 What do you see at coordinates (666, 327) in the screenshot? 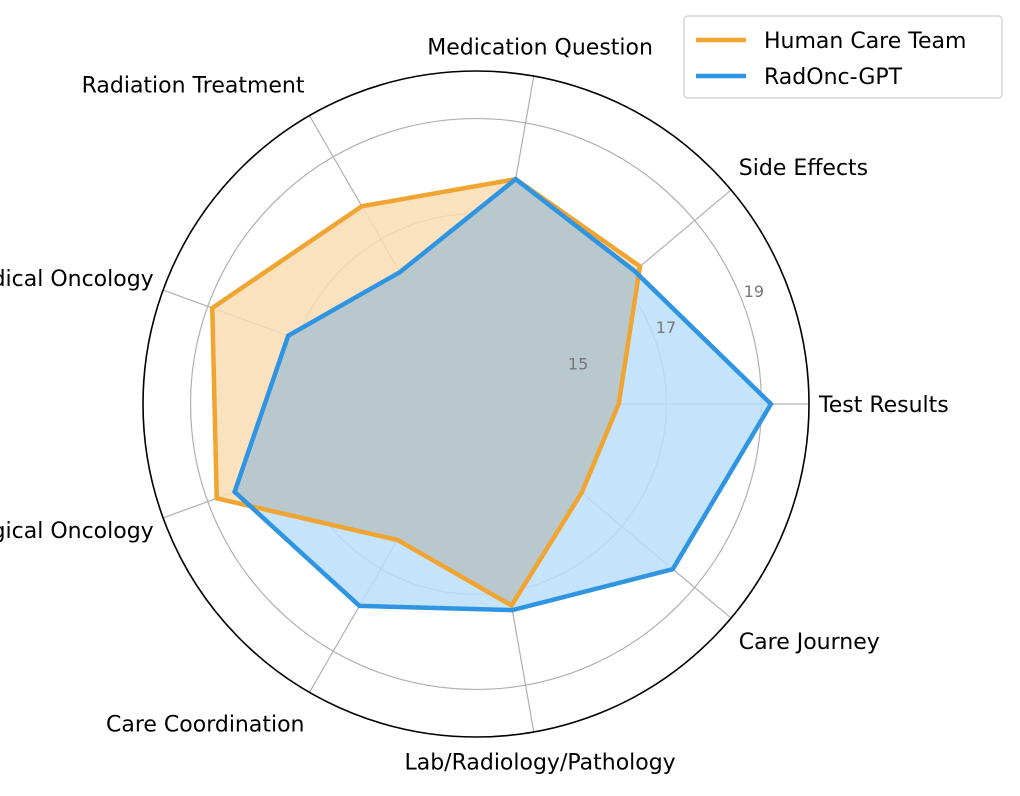
I see `r-tick-label: 17` at bounding box center [666, 327].